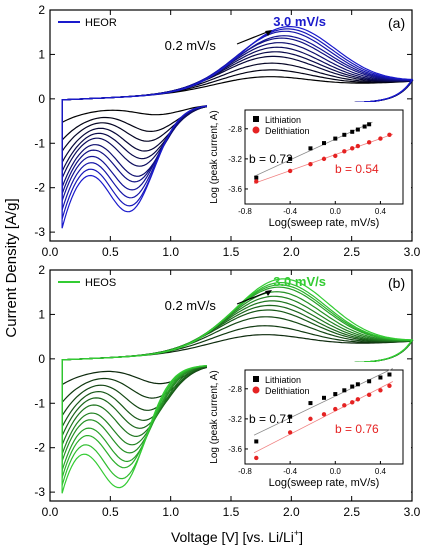 The image size is (427, 550). I want to click on x-axis-label-superscript: +, so click(296, 533).